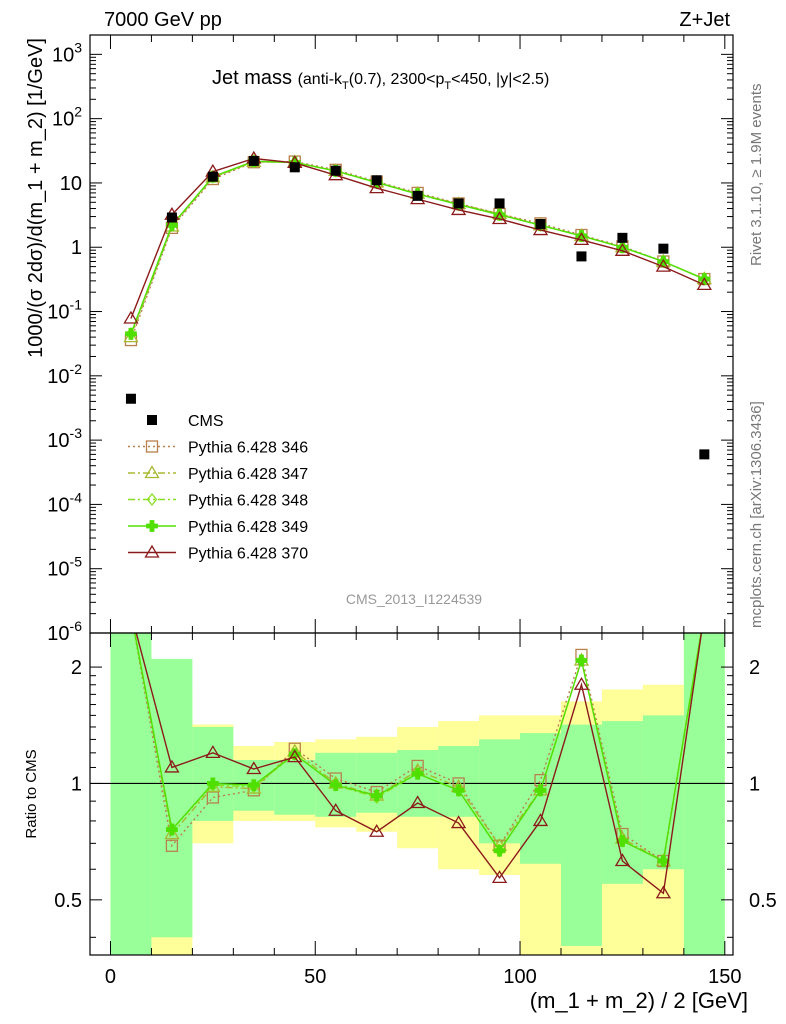 The image size is (786, 1024). I want to click on y-axis-label: 1000/(σ 2dσ)/d(m_1 + m_2) [1/GeV], so click(36, 198).